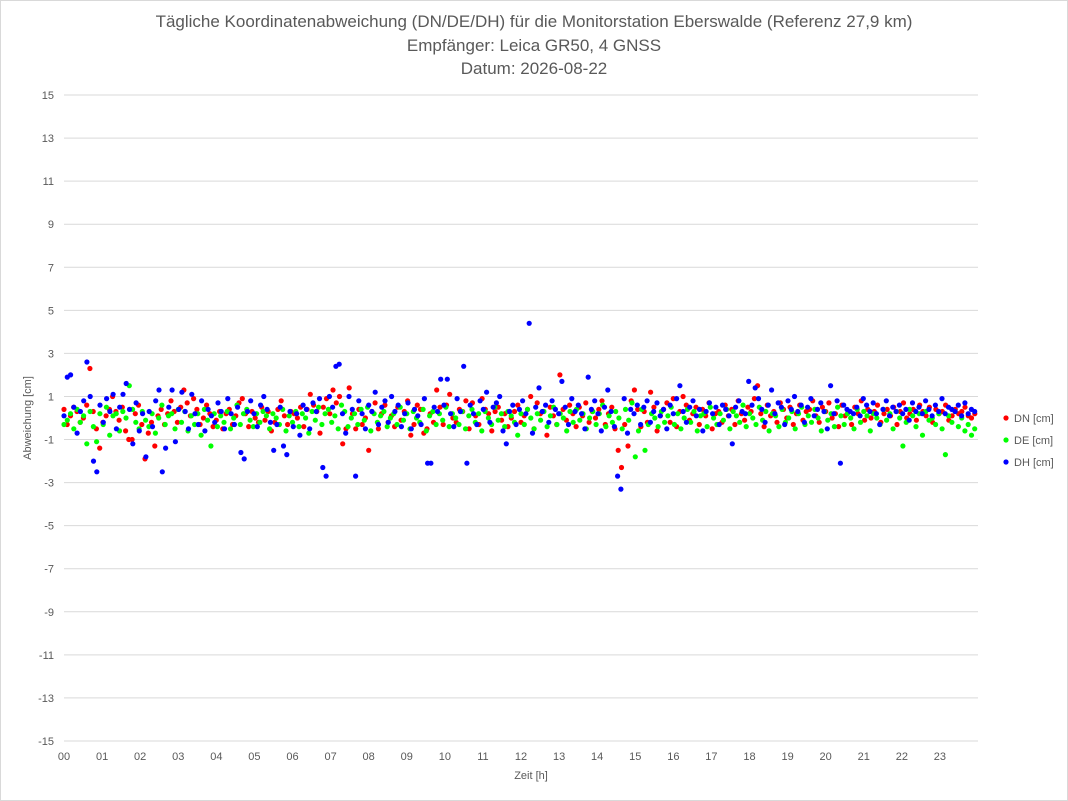  I want to click on x-tick-label: 21, so click(864, 757).